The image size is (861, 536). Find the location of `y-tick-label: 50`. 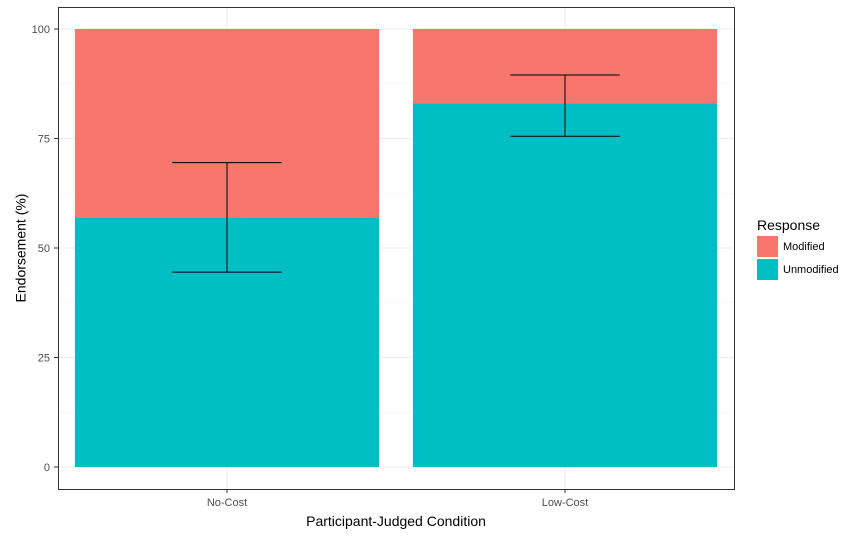

y-tick-label: 50 is located at coordinates (44, 249).